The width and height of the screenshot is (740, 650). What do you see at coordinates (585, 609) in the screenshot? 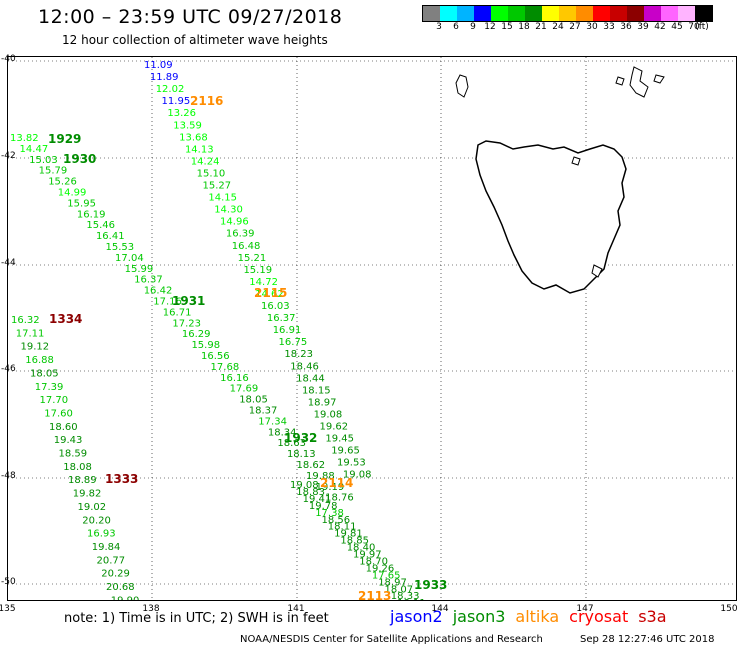
I see `longitude-label: 147` at bounding box center [585, 609].